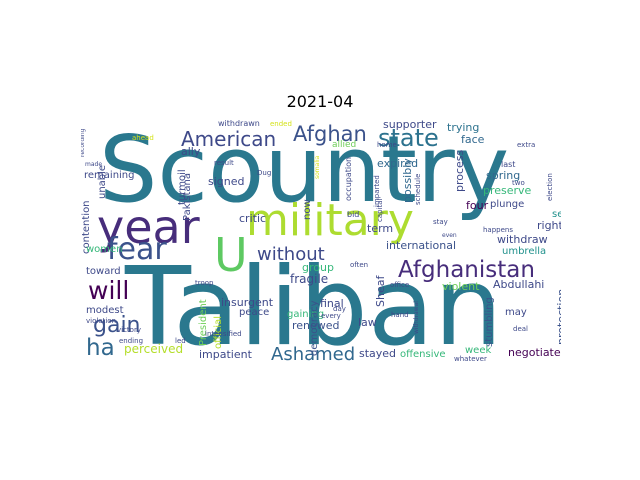 This screenshot has height=480, width=640. I want to click on word-signed: signed, so click(226, 181).